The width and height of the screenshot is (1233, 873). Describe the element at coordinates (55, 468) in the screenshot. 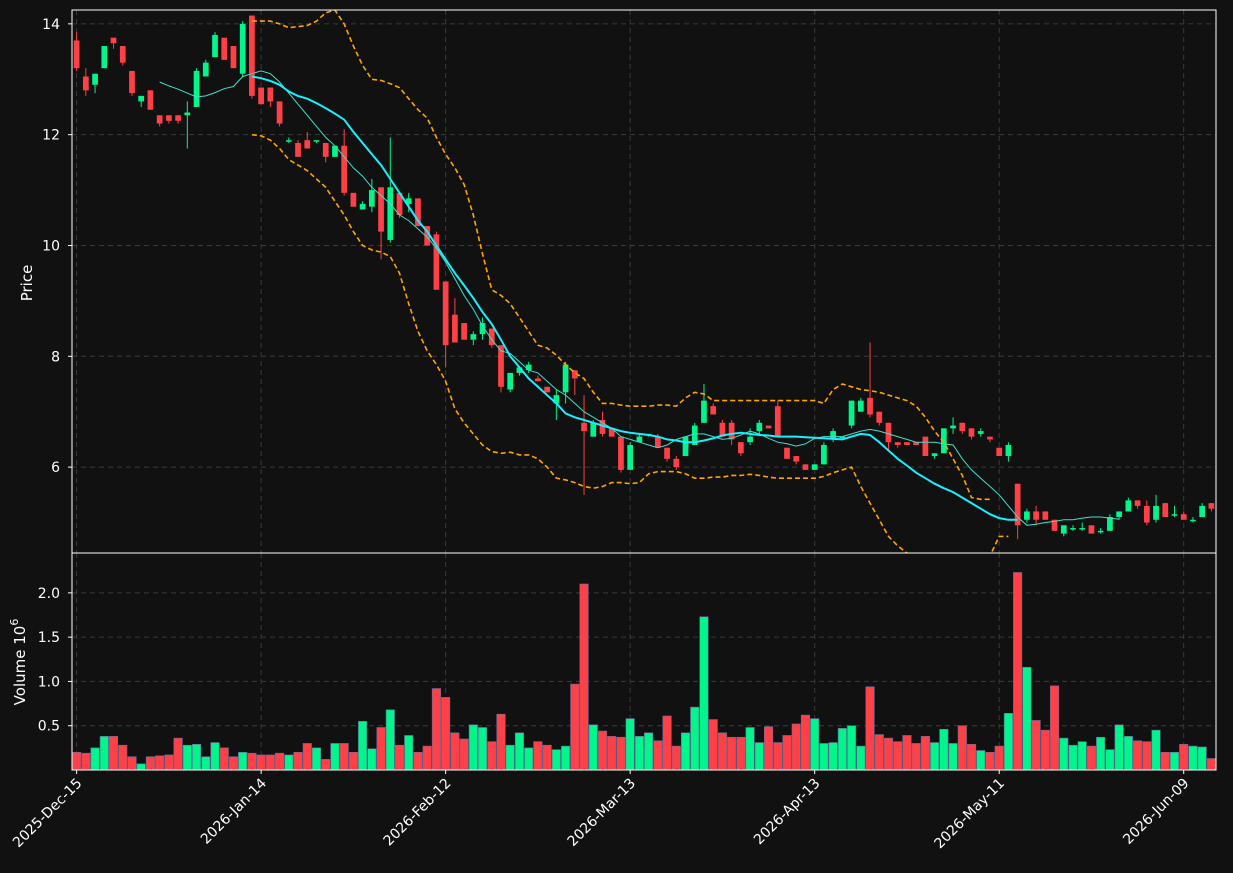

I see `price-tick-label: 6` at that location.